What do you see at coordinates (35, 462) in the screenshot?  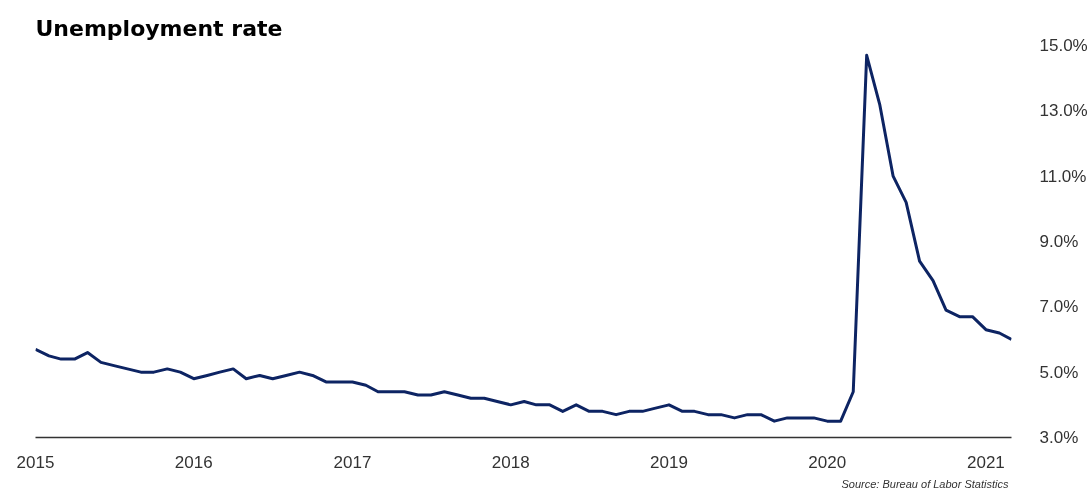 I see `x-tick-label: 2015` at bounding box center [35, 462].